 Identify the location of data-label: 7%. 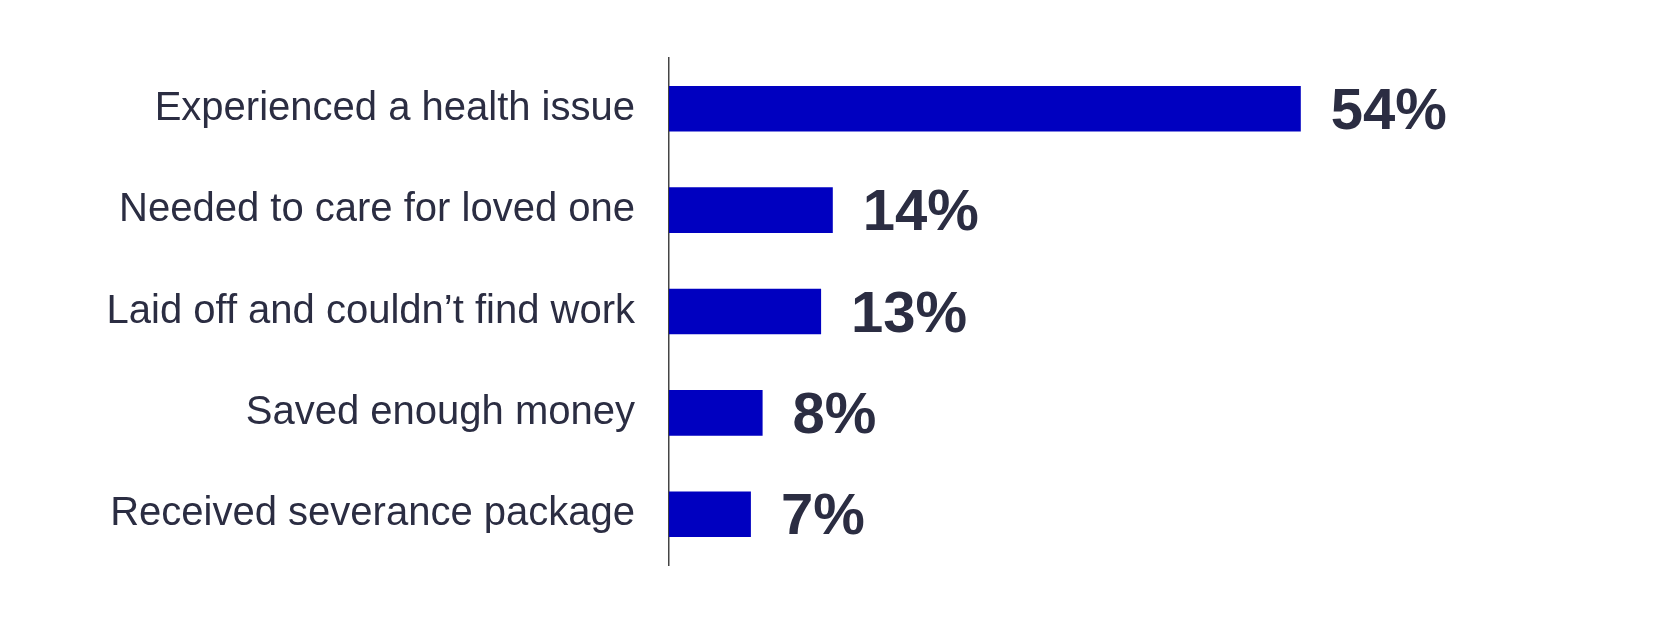
(822, 514).